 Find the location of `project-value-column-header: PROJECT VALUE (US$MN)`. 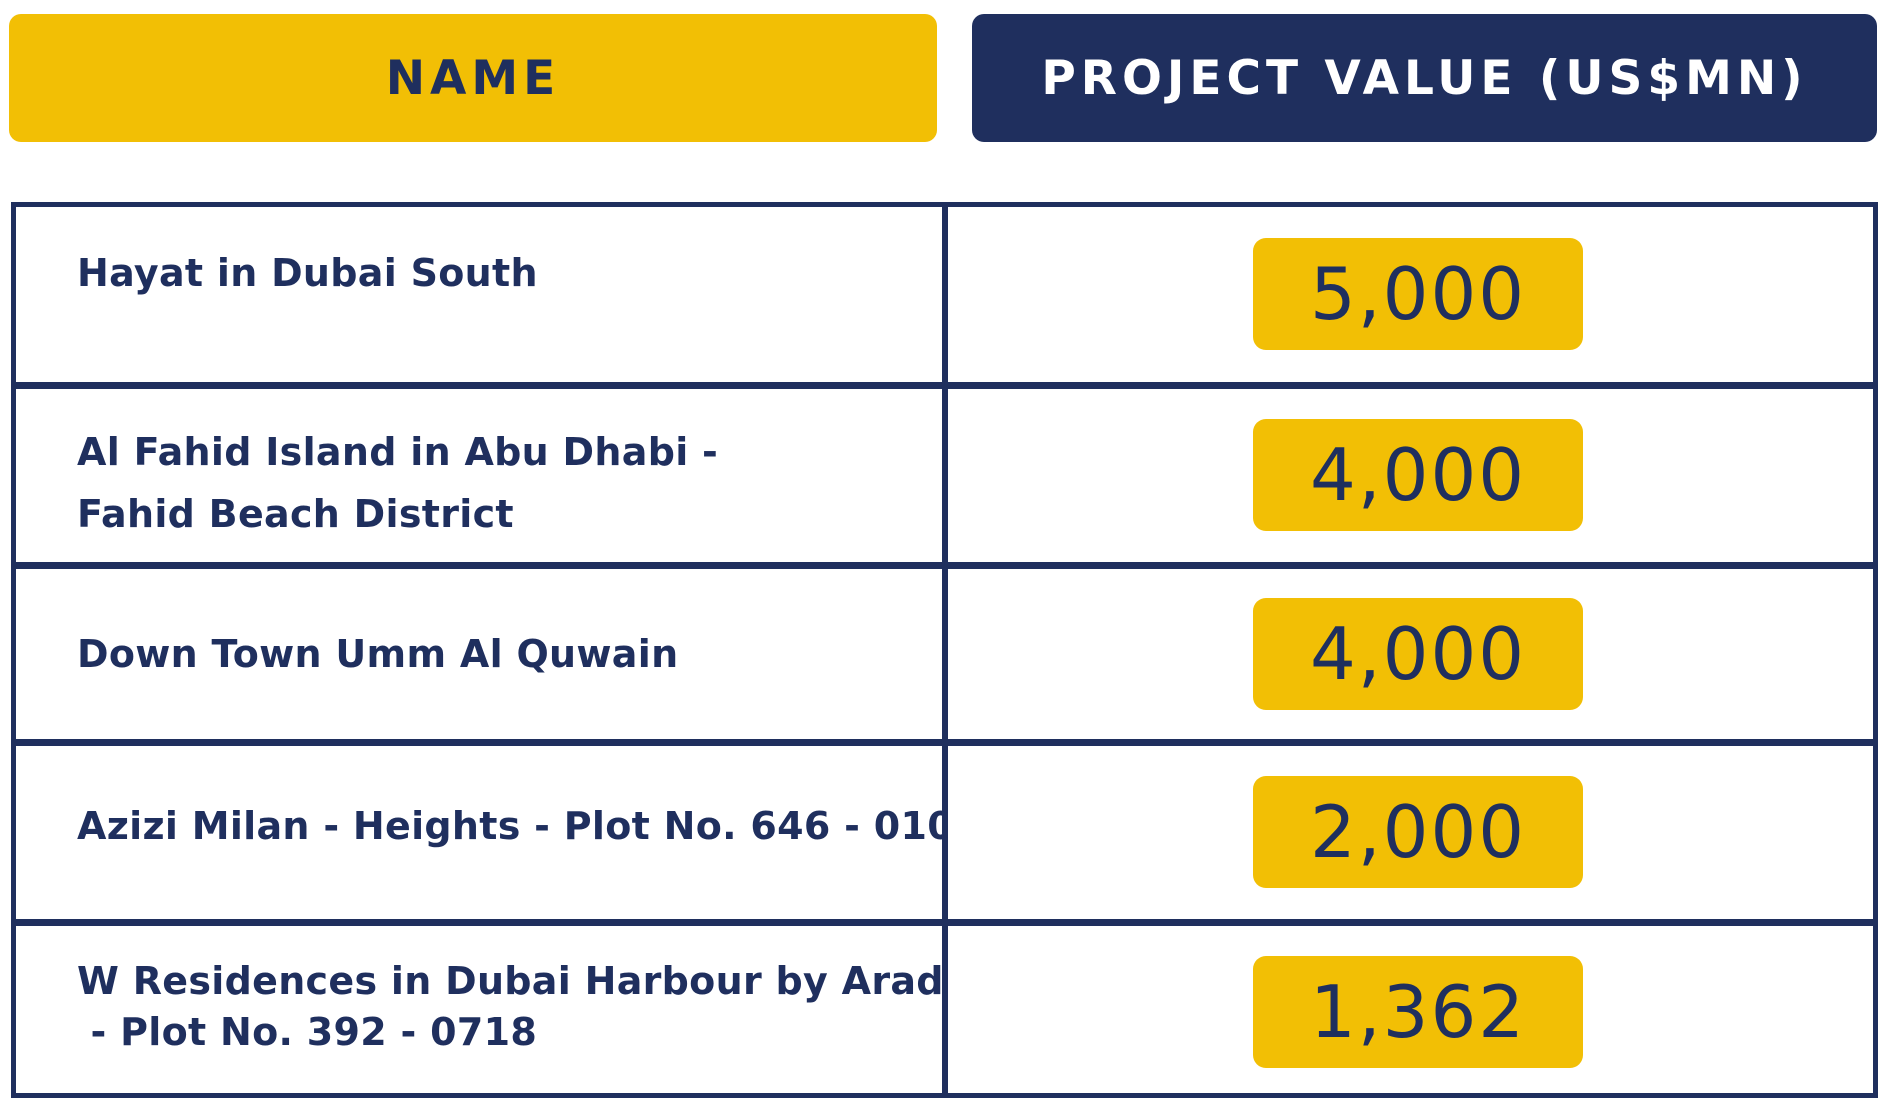

project-value-column-header: PROJECT VALUE (US$MN) is located at coordinates (1424, 78).